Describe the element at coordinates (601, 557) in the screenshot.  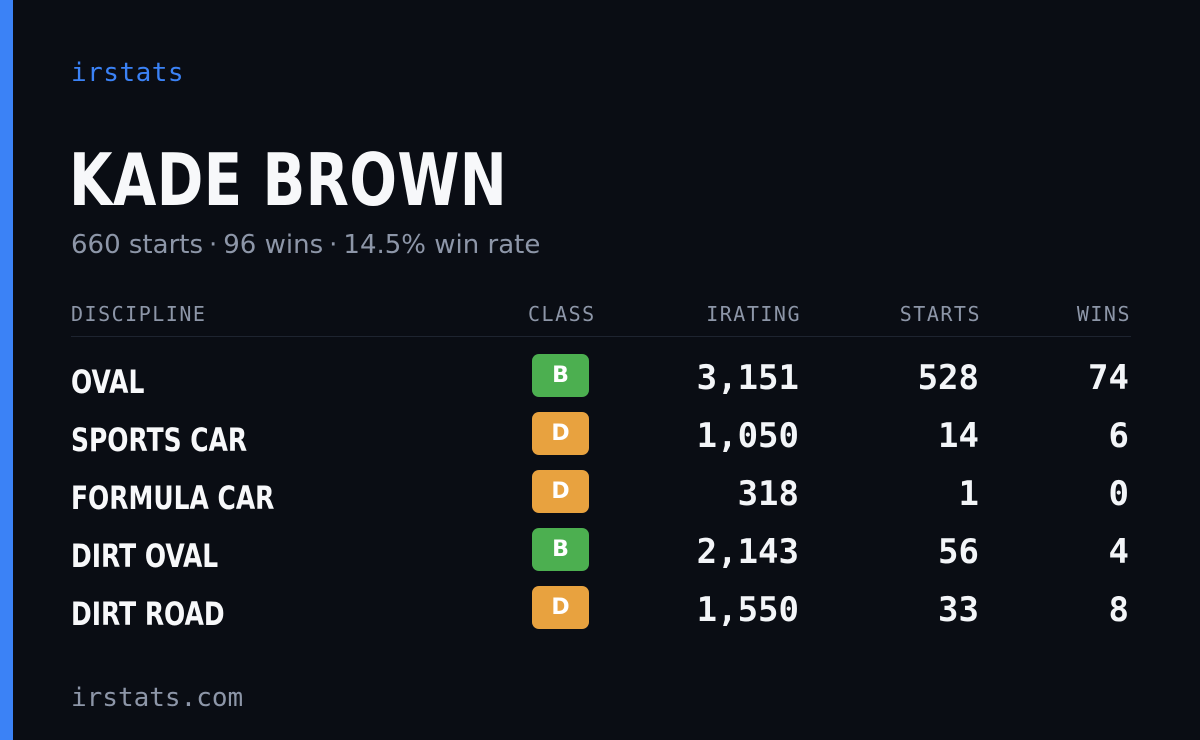
I see `table-row: DIRT OVAL B 2,143 56 4` at that location.